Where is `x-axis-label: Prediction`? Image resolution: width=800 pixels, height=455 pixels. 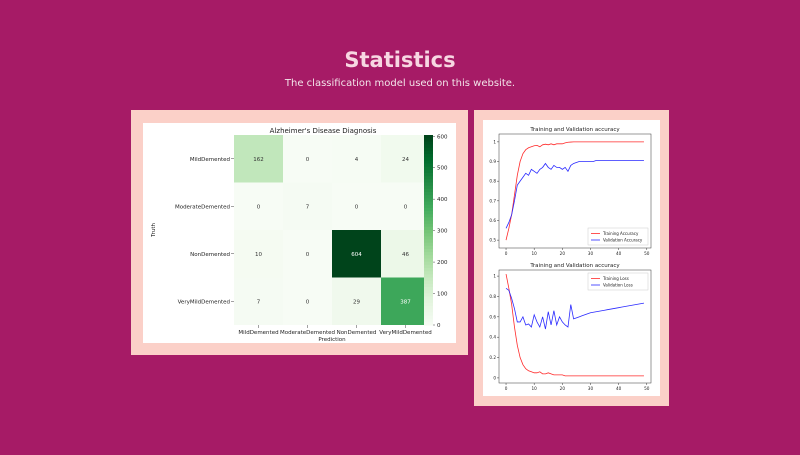
x-axis-label: Prediction is located at coordinates (332, 340).